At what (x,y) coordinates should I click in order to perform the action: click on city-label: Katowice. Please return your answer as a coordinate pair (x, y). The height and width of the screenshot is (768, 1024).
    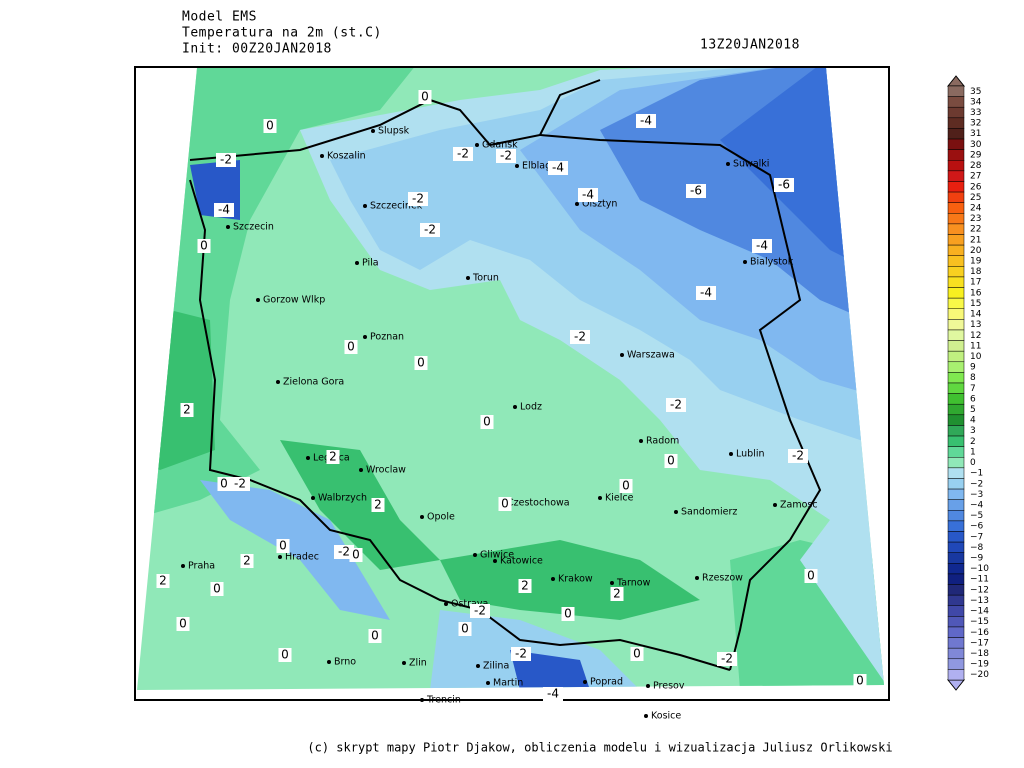
    Looking at the image, I should click on (521, 561).